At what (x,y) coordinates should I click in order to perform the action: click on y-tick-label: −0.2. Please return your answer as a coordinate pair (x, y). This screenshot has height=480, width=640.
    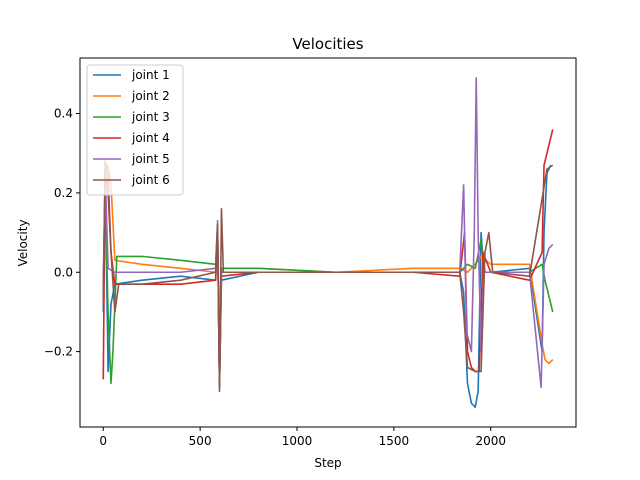
    Looking at the image, I should click on (58, 352).